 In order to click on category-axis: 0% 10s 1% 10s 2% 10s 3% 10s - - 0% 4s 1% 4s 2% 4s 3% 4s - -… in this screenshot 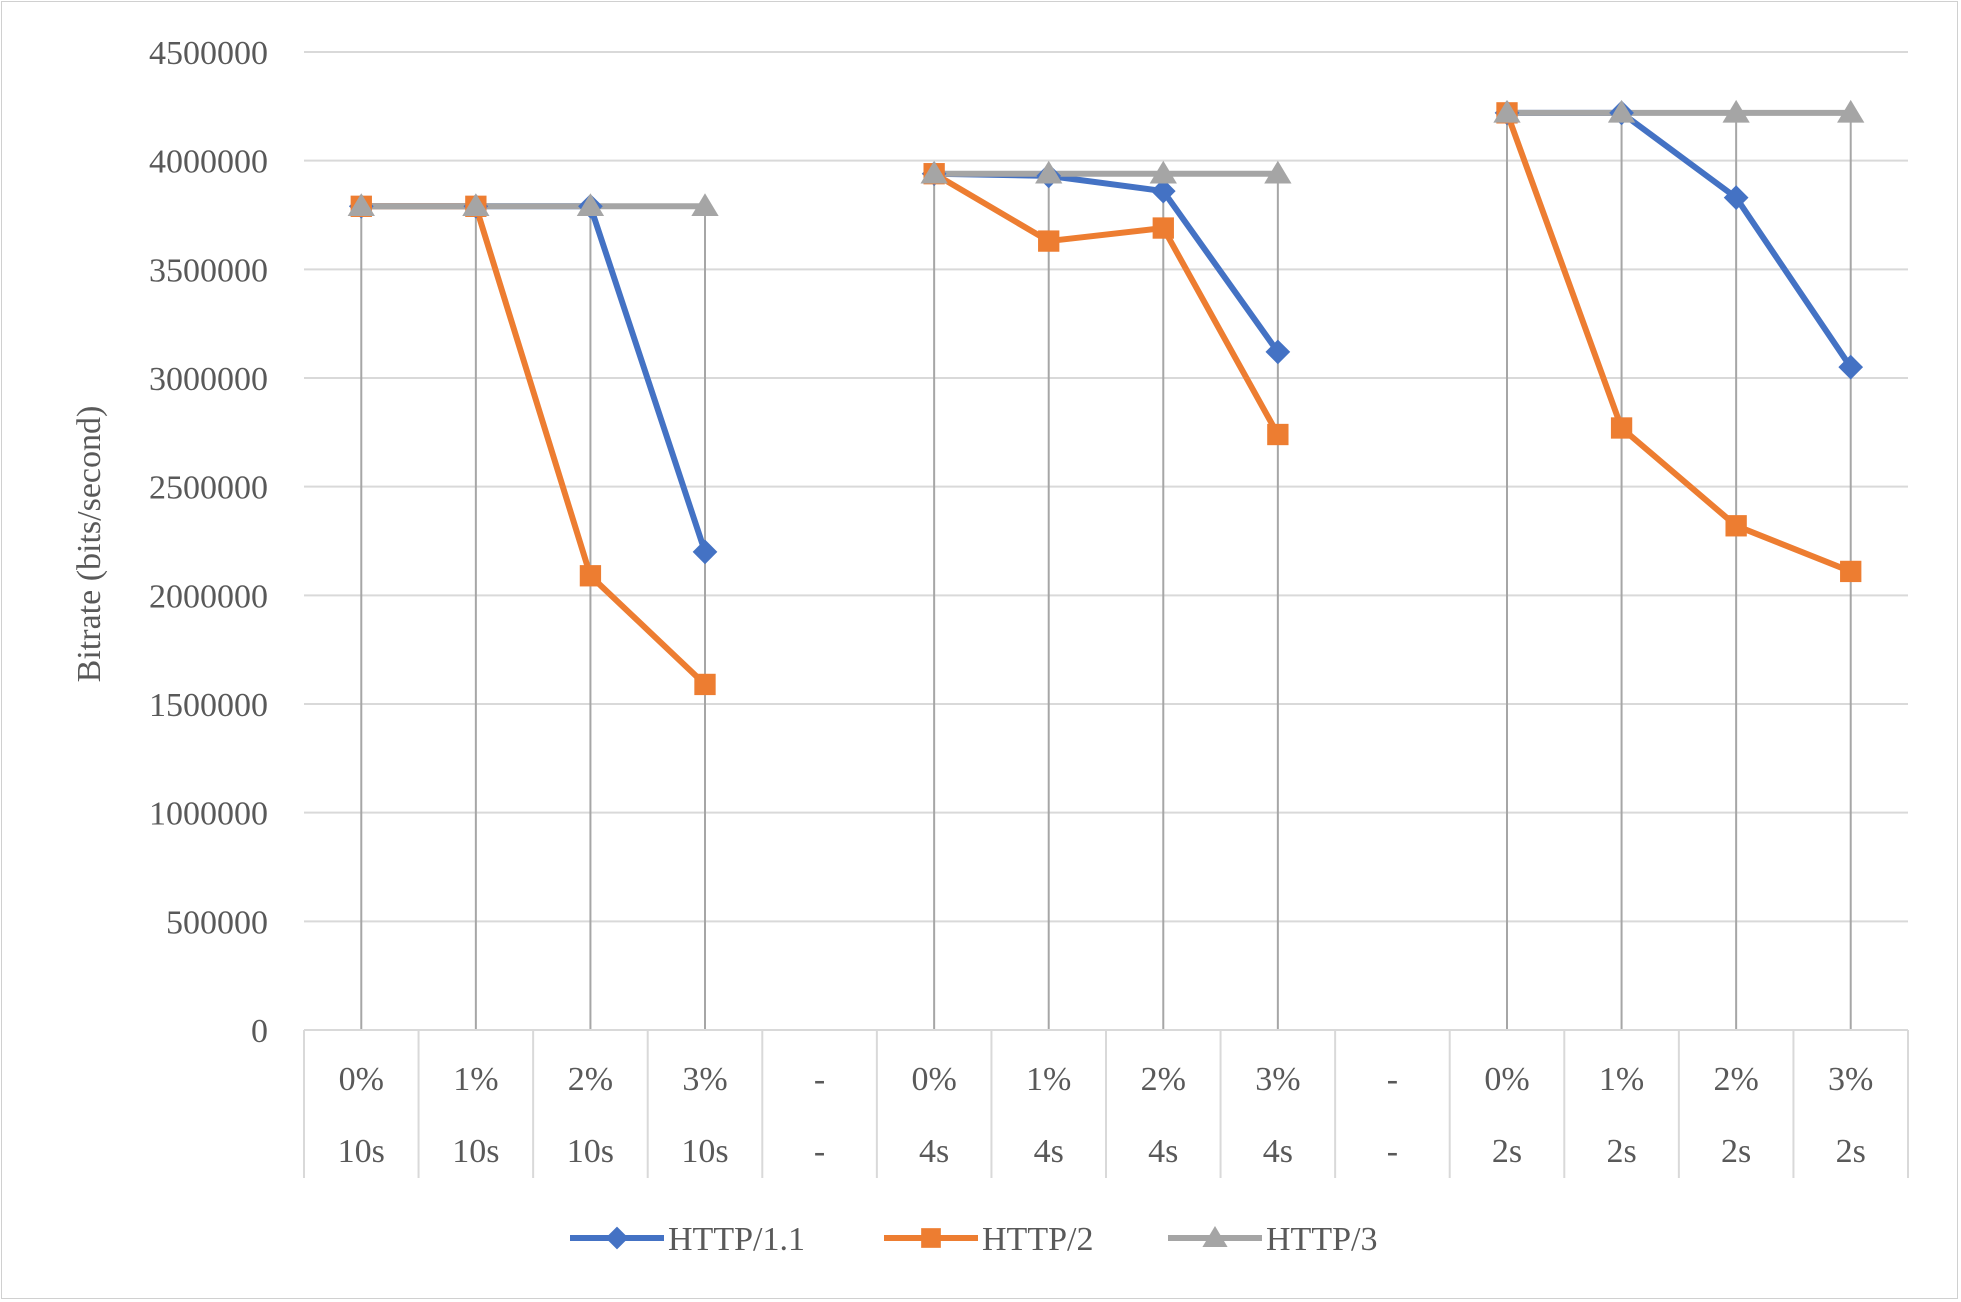, I will do `click(1106, 1103)`.